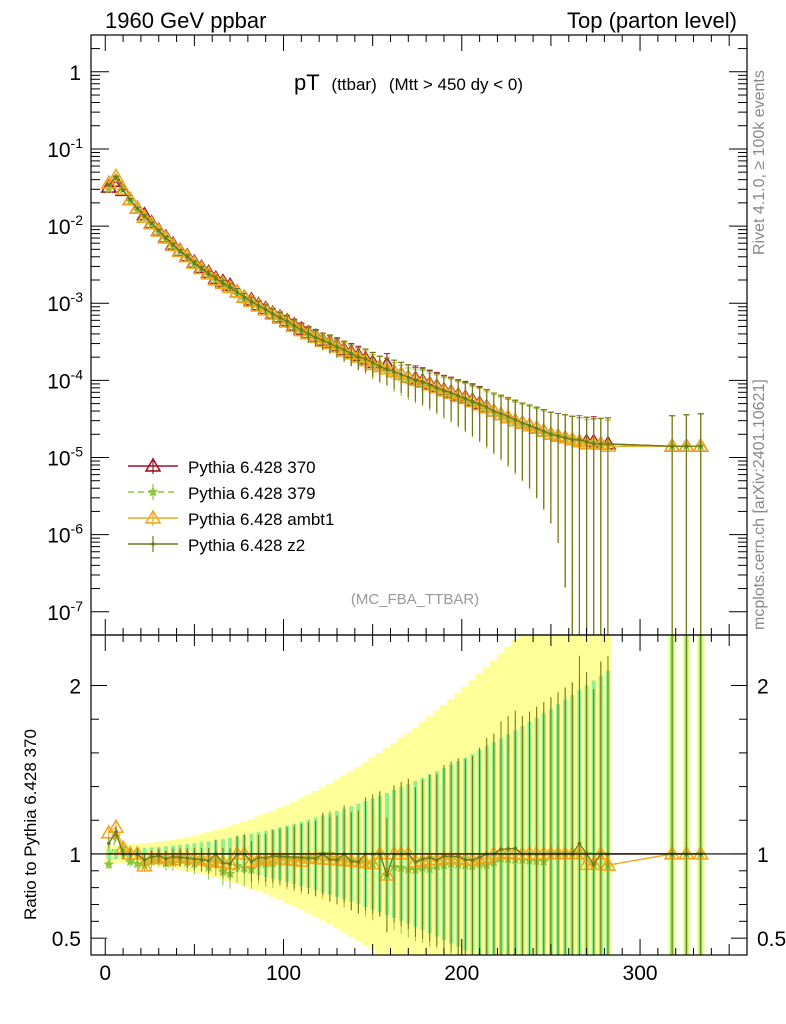  I want to click on ratio-ylabel: Ratio to Pythia 6.428 370, so click(30, 824).